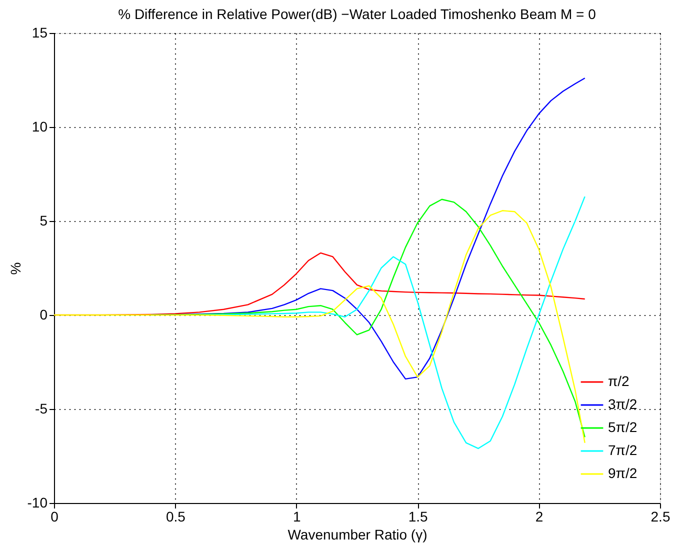 This screenshot has width=678, height=550. Describe the element at coordinates (40, 126) in the screenshot. I see `y-tick-label: 10` at that location.